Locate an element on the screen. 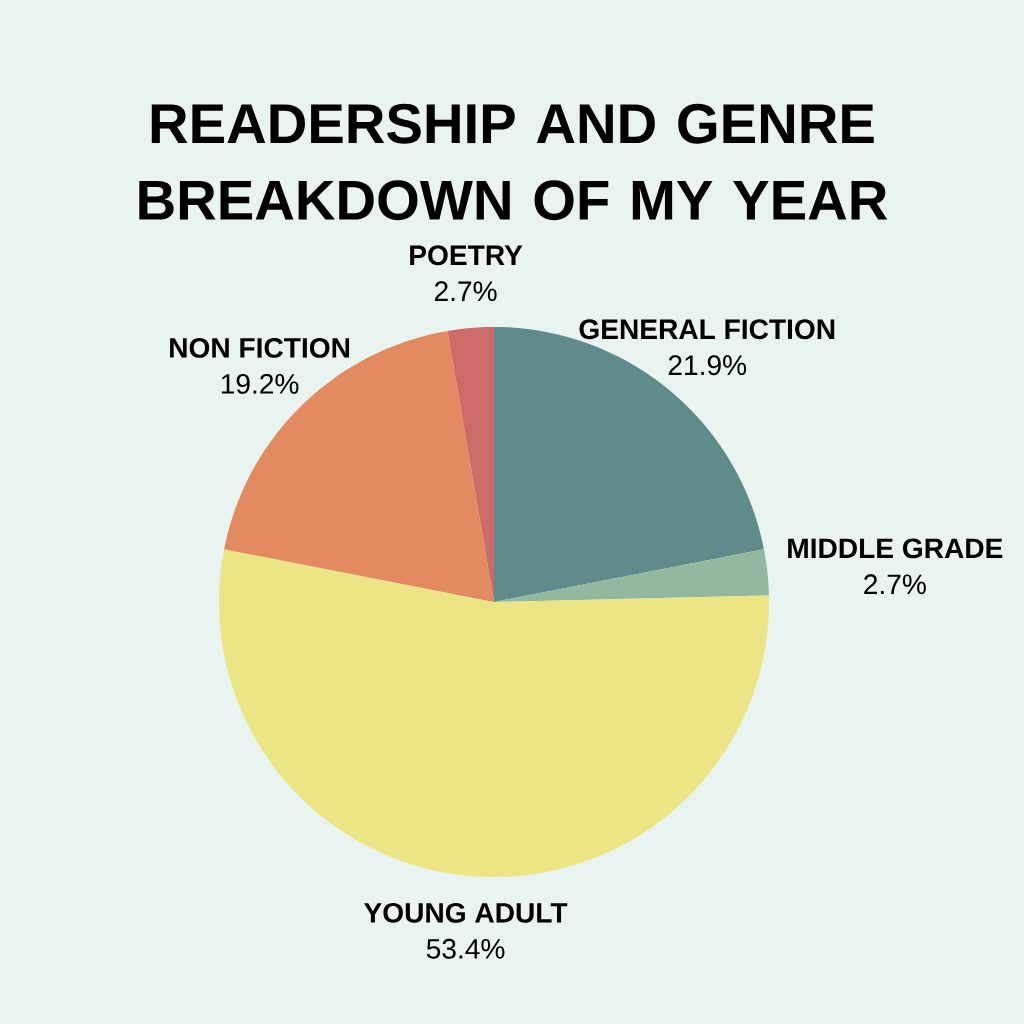  chart-title: READERSHIP AND GENRE BREAKDOWN OF MY YEAR is located at coordinates (513, 162).